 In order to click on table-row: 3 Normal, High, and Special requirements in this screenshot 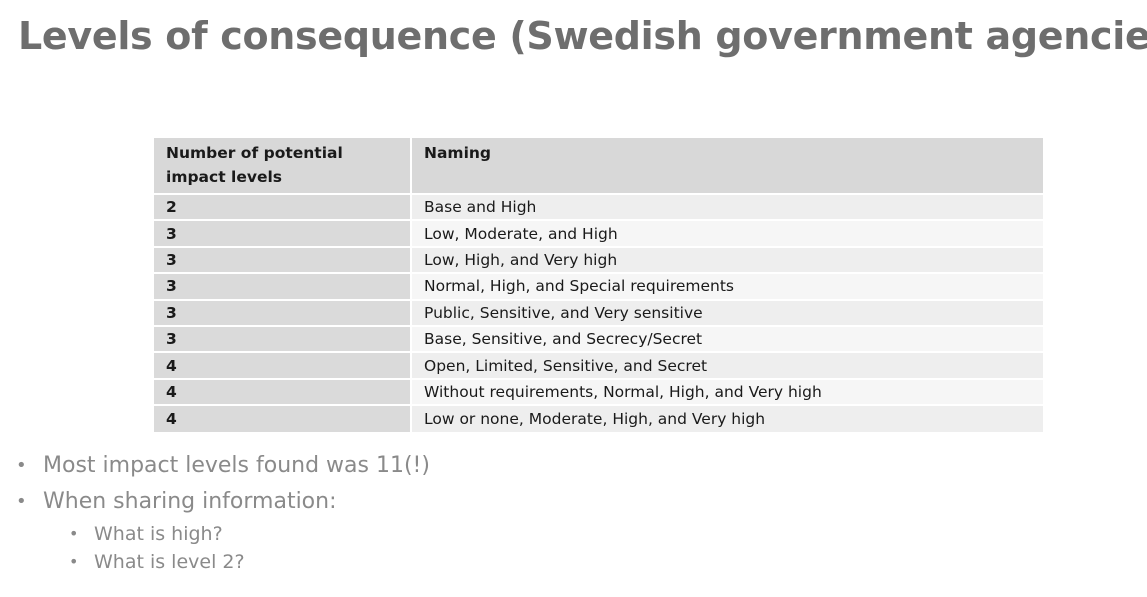, I will do `click(598, 286)`.